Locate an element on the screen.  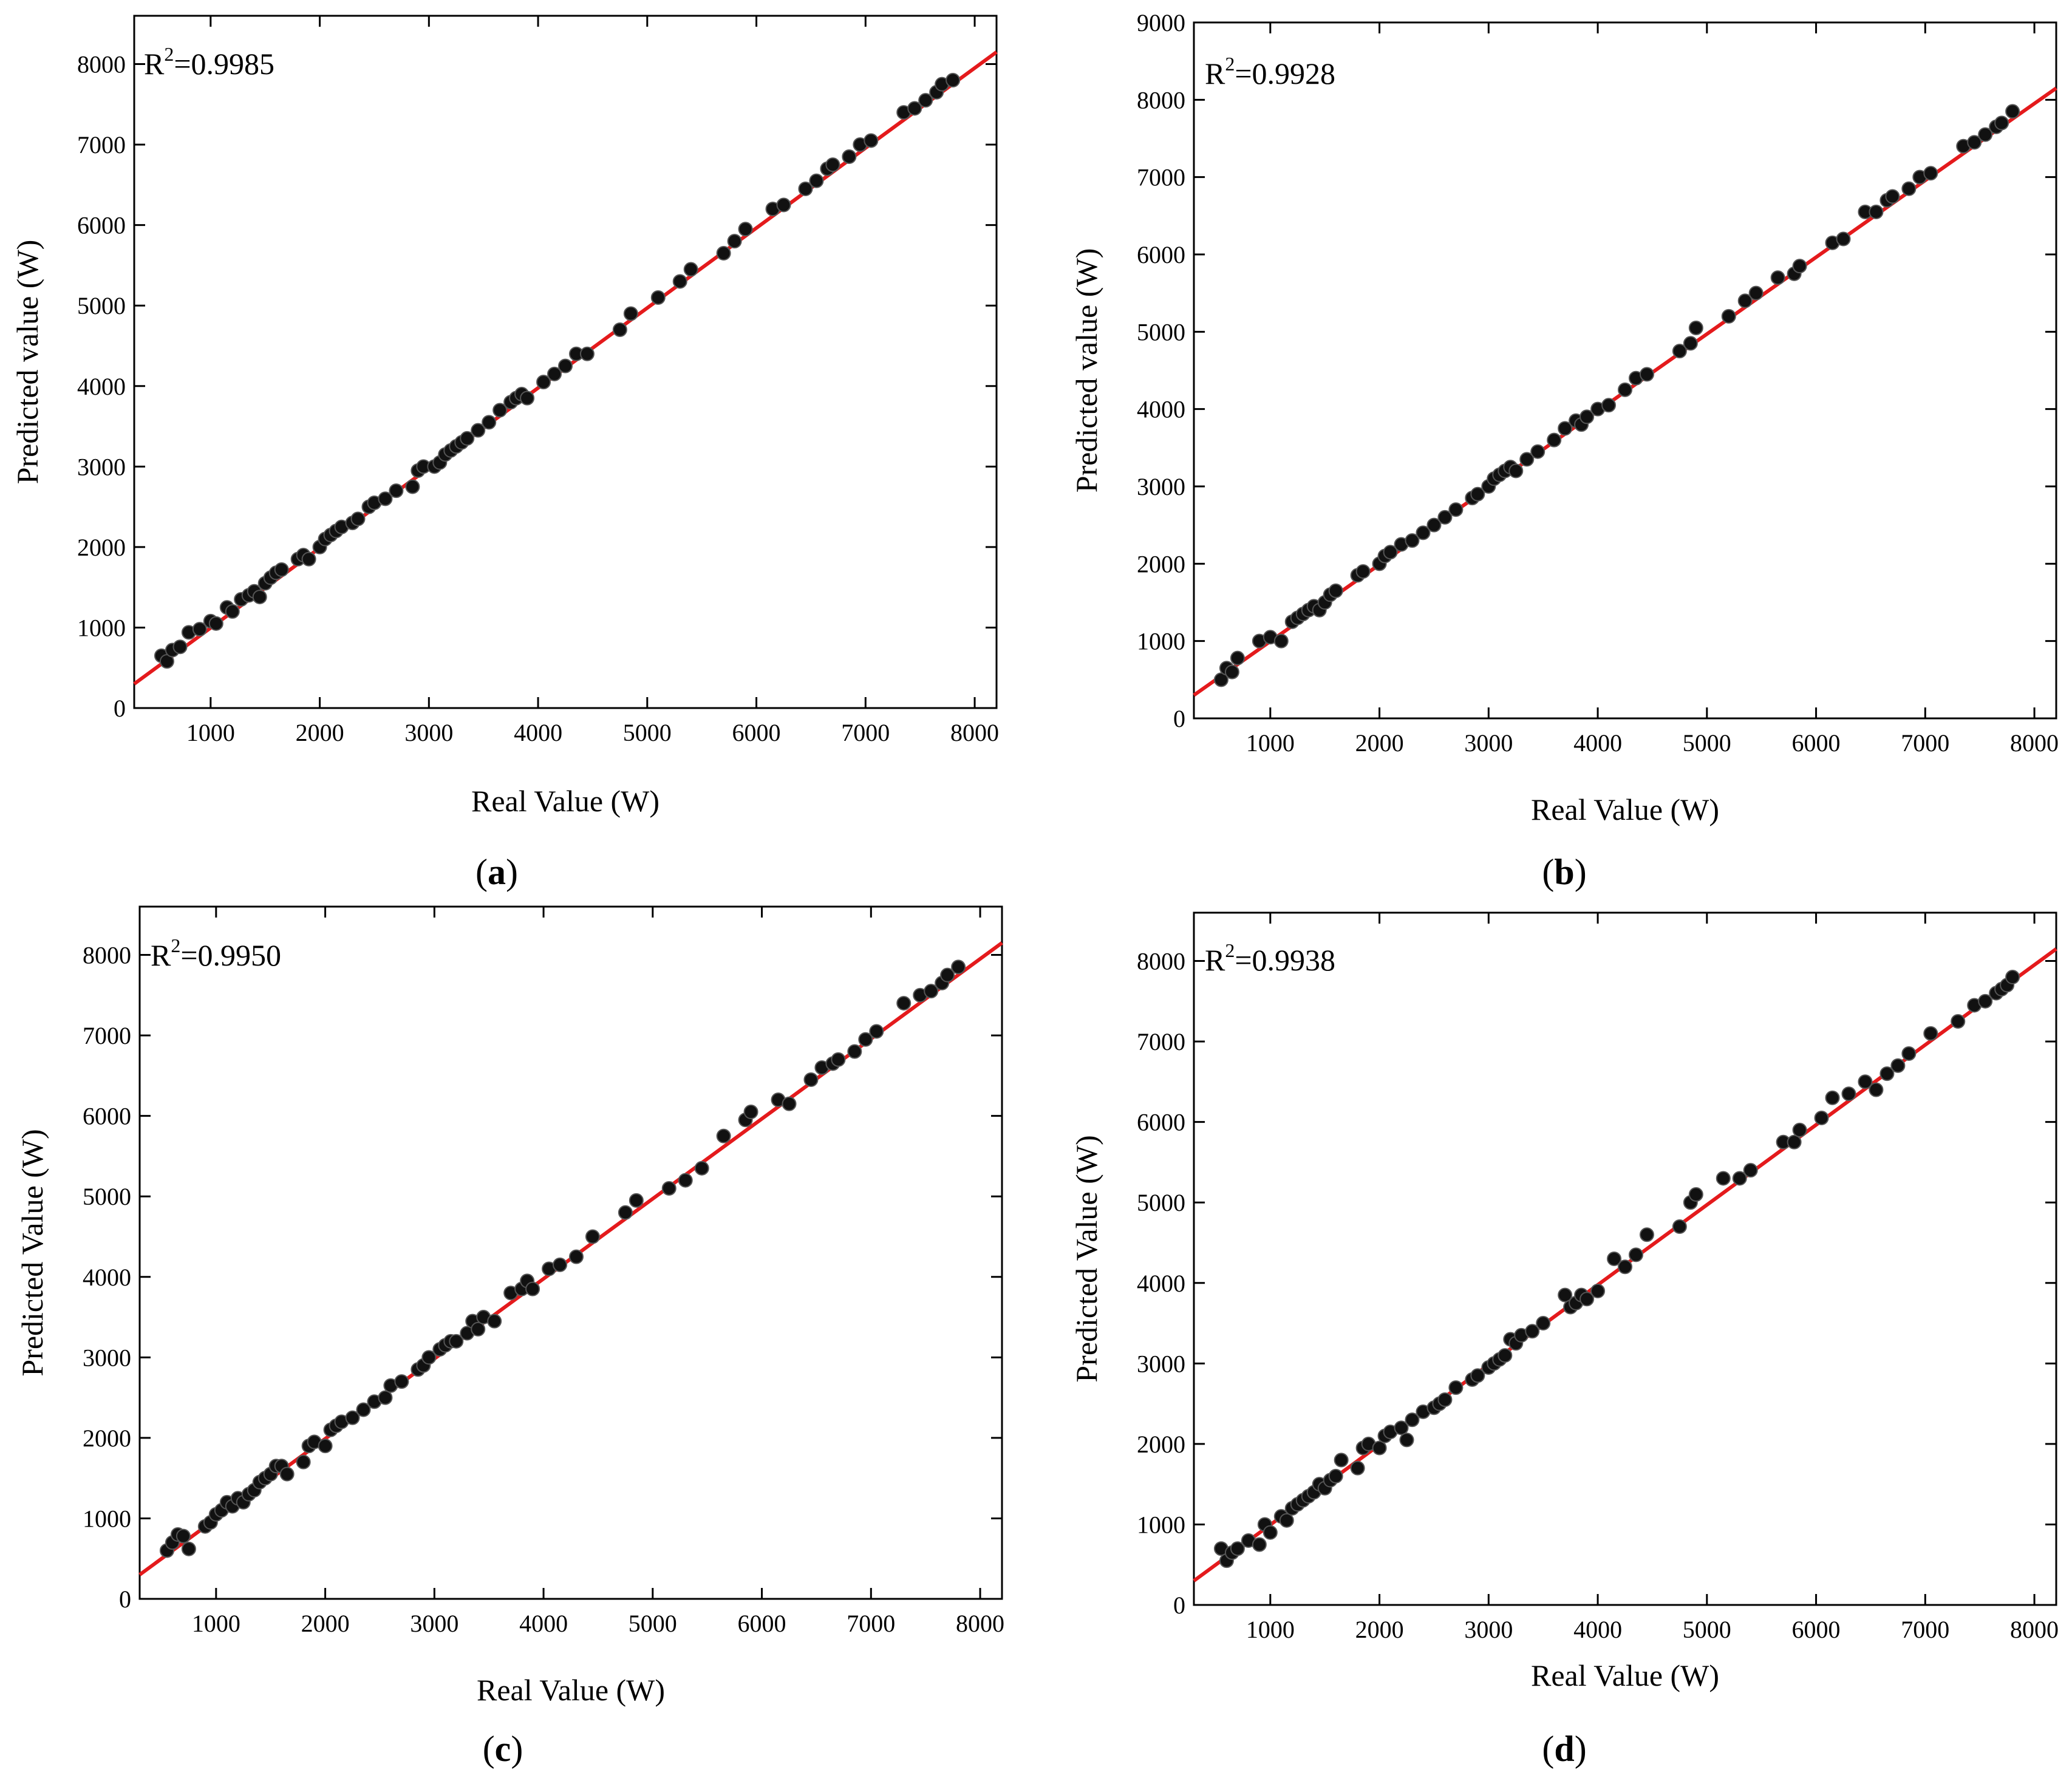
y-tick-label: 4000 is located at coordinates (101, 386).